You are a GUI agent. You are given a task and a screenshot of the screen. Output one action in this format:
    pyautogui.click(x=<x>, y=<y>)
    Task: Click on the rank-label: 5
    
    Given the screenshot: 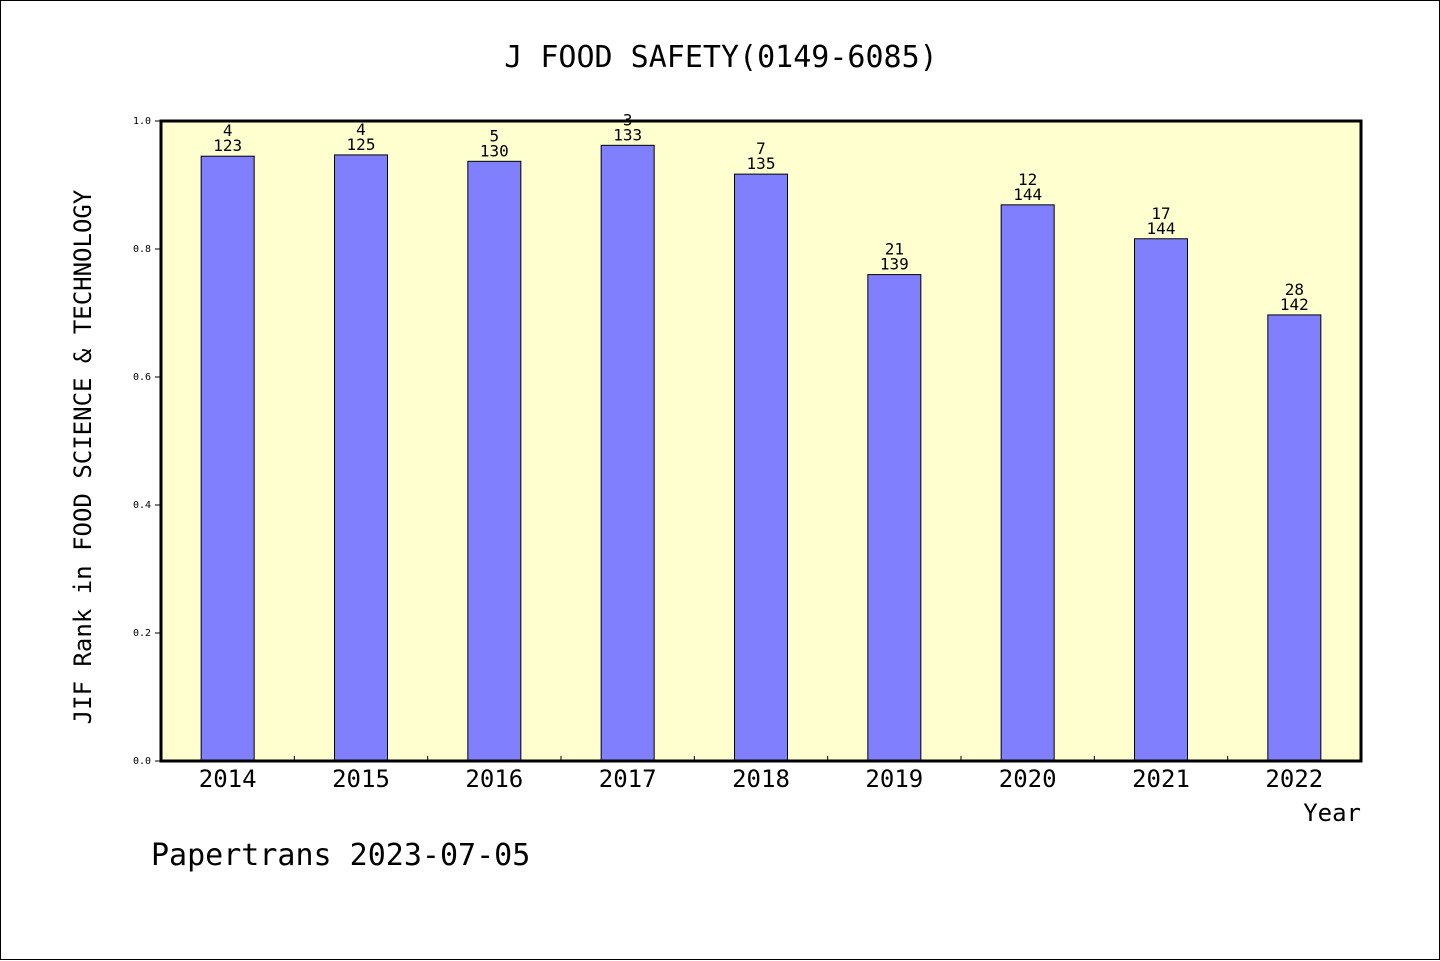 What is the action you would take?
    pyautogui.click(x=495, y=135)
    